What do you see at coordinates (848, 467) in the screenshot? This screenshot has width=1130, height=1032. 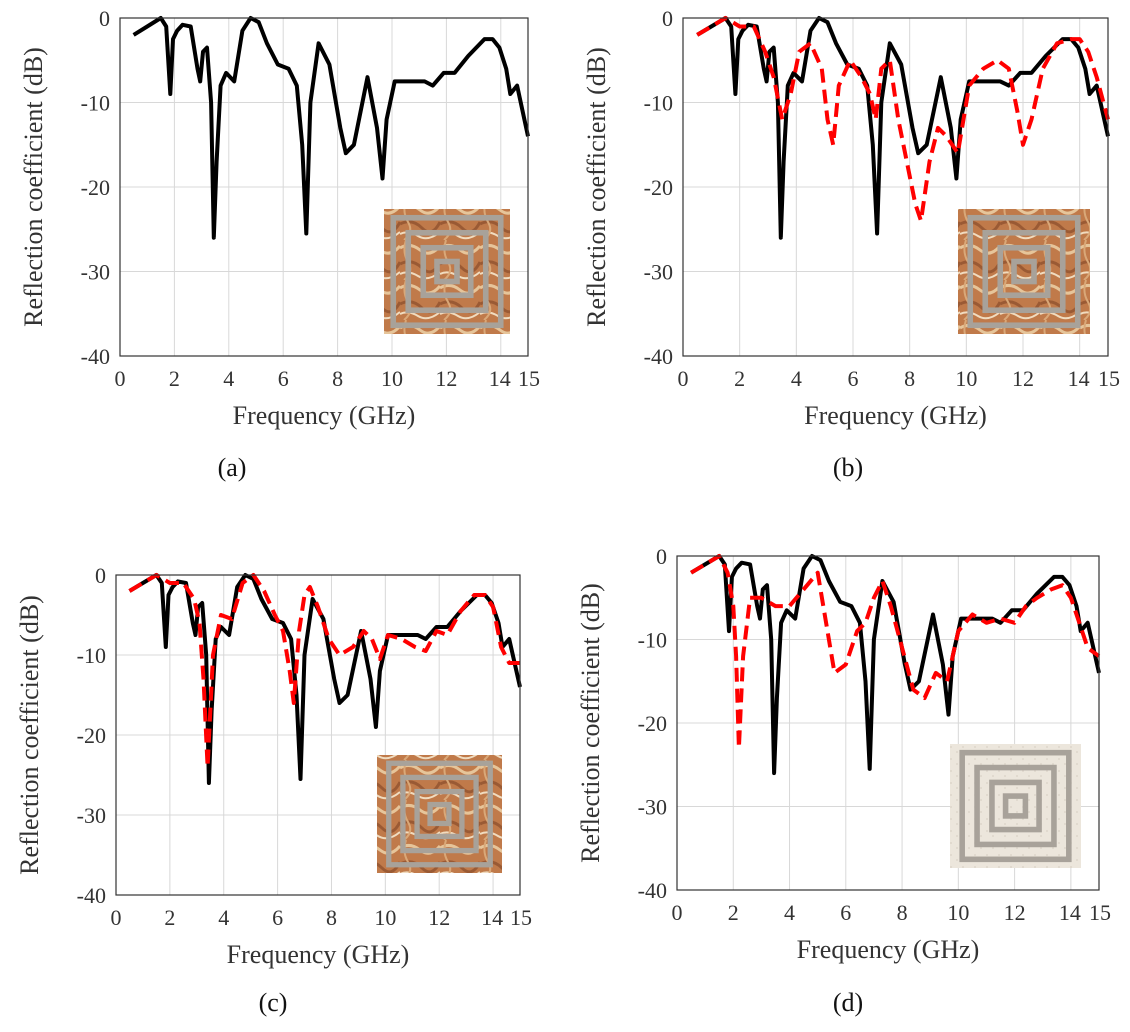 I see `panel-caption: (b)` at bounding box center [848, 467].